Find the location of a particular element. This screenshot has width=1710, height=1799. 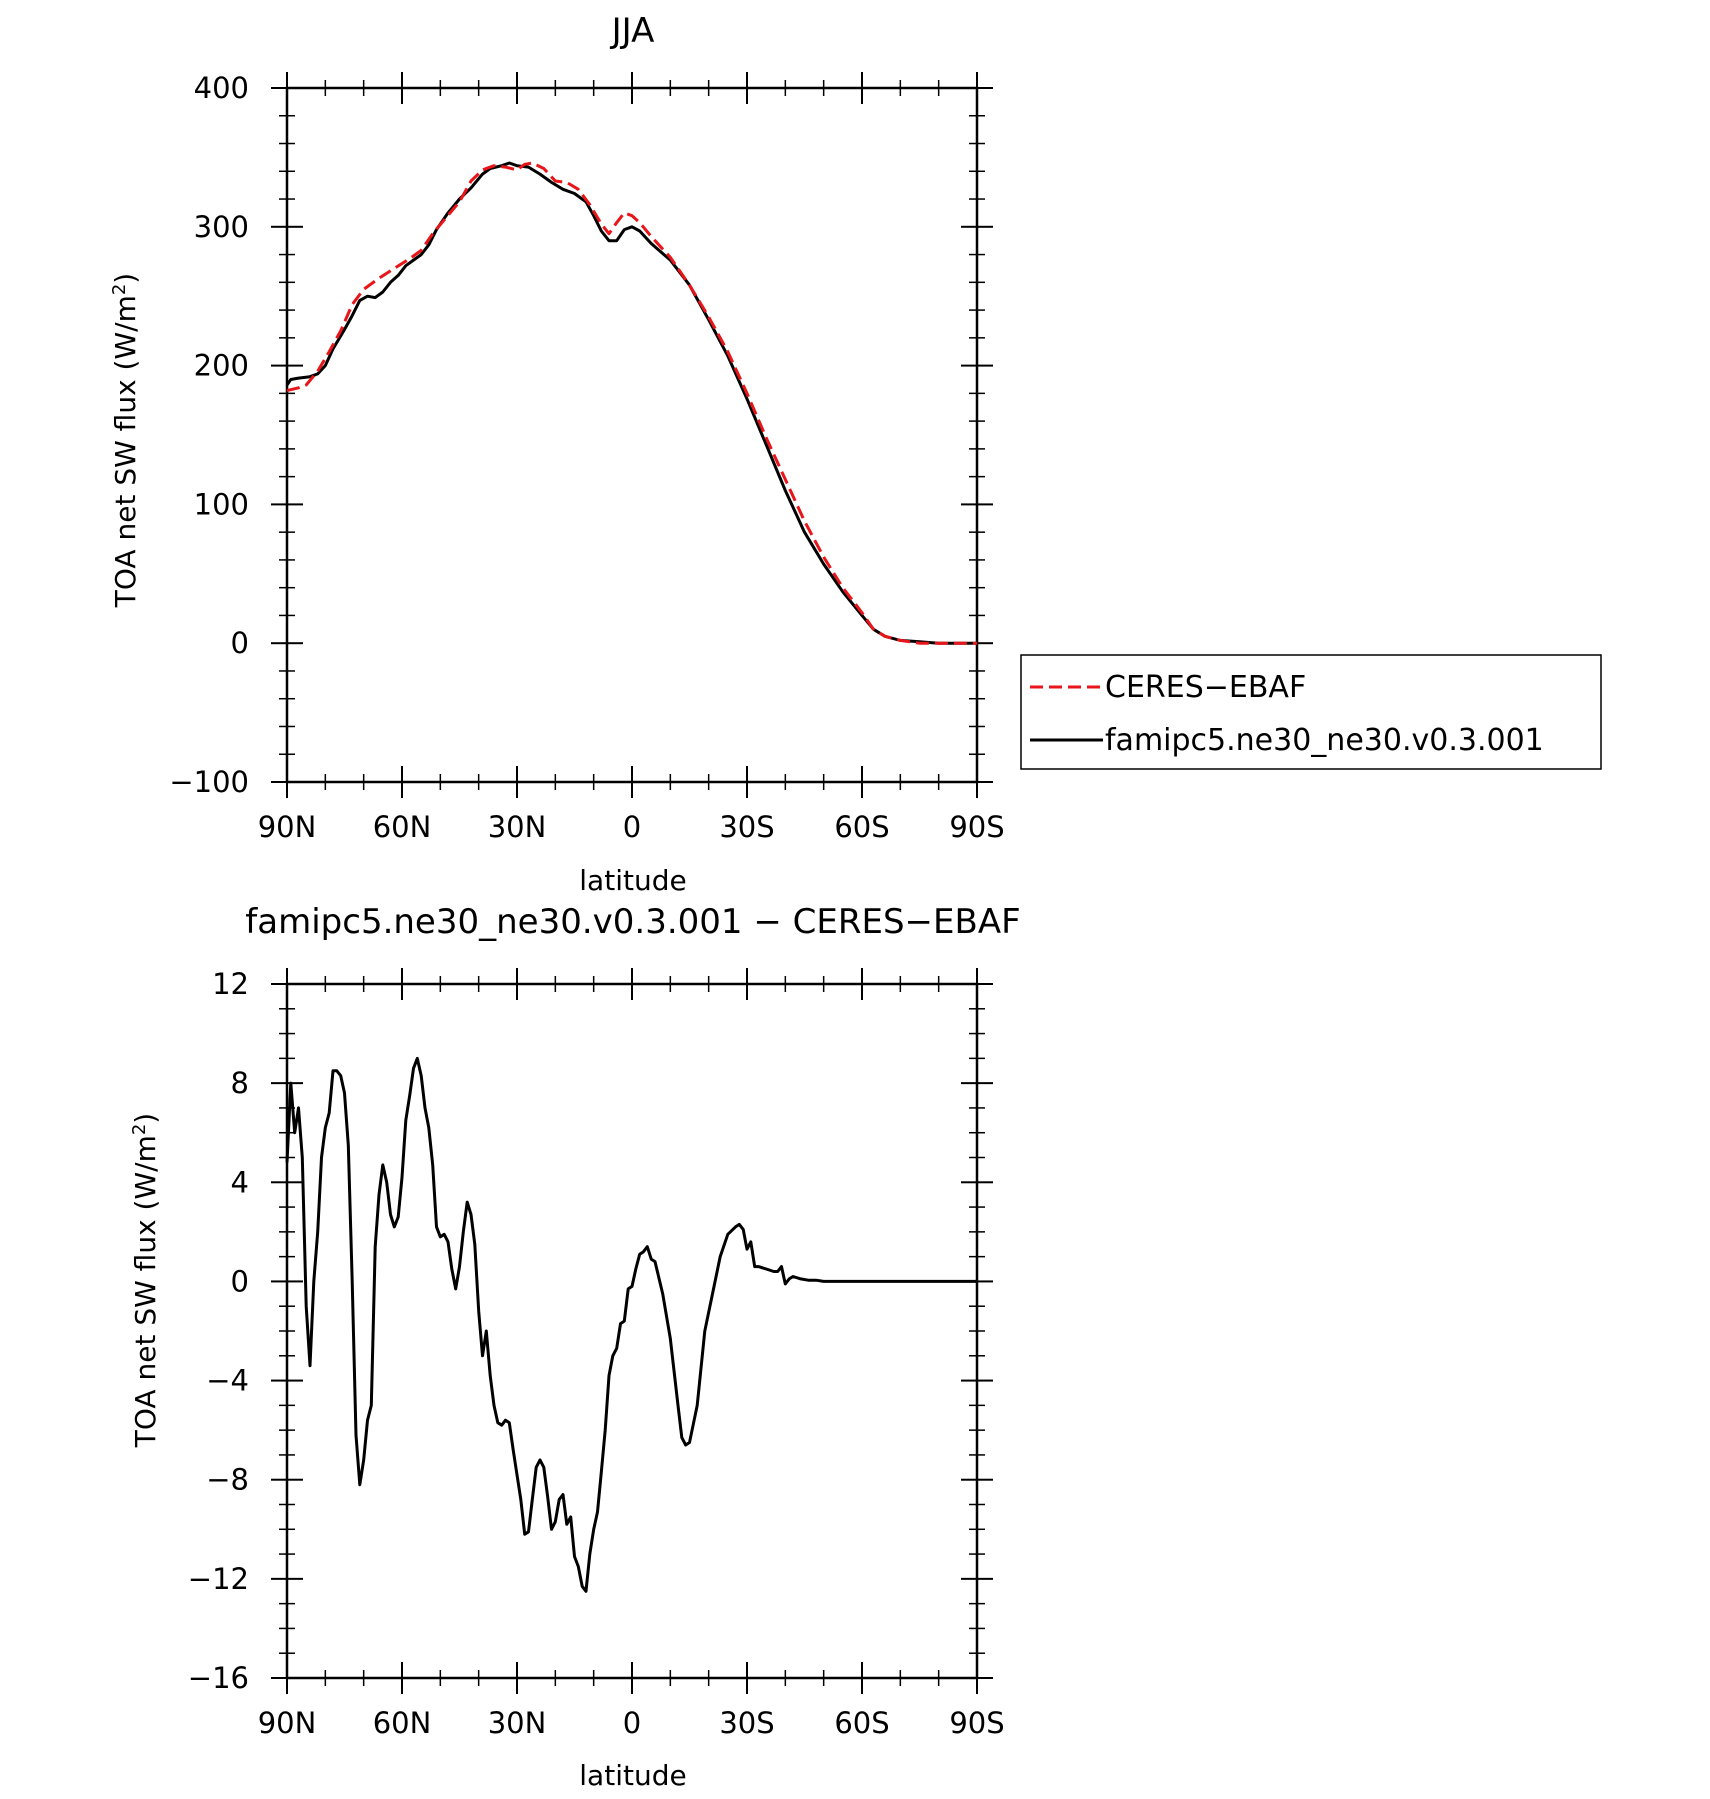

top-y-axis-label-superscript: 2 is located at coordinates (119, 289).